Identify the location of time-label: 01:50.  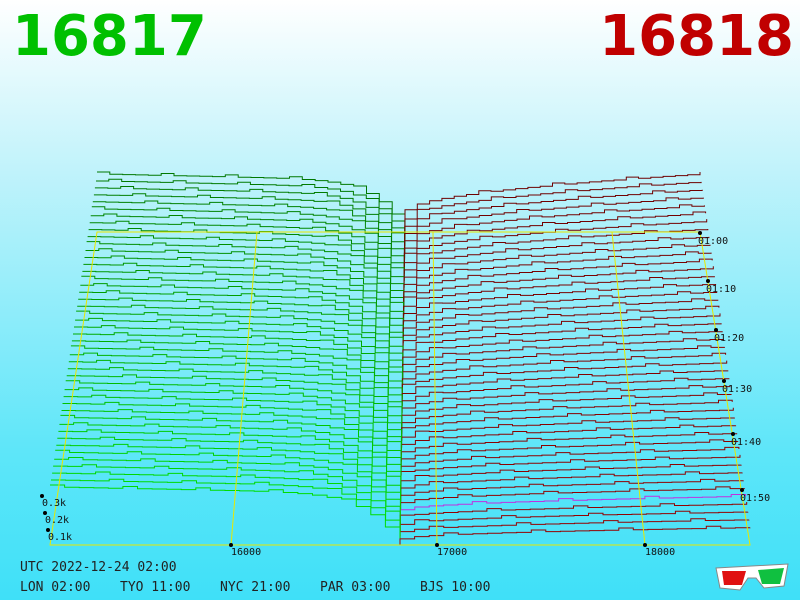
(755, 498).